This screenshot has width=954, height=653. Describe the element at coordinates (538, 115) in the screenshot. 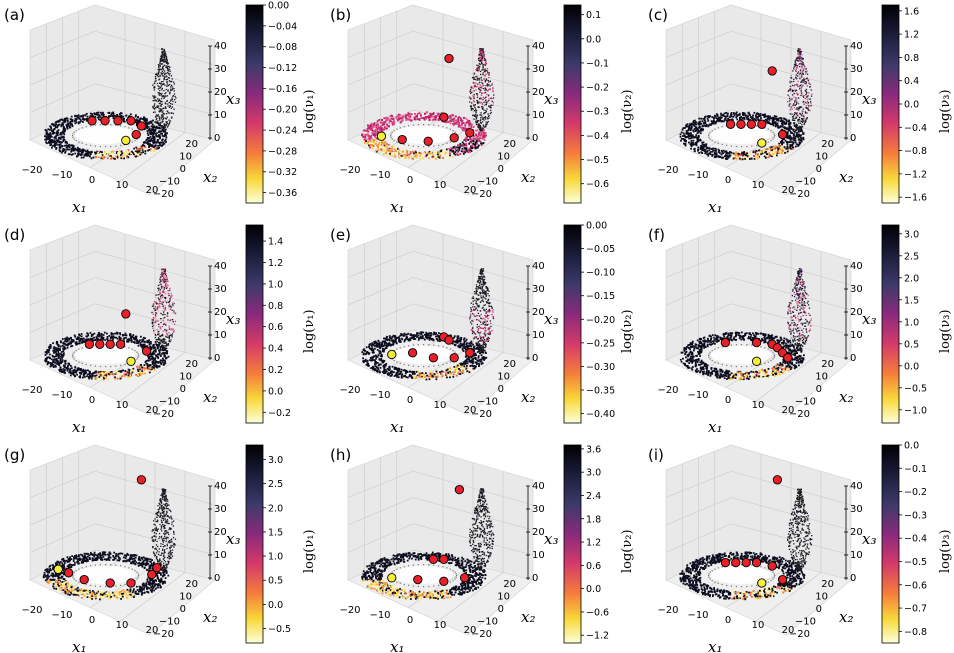

I see `z-tick-label: 10` at that location.